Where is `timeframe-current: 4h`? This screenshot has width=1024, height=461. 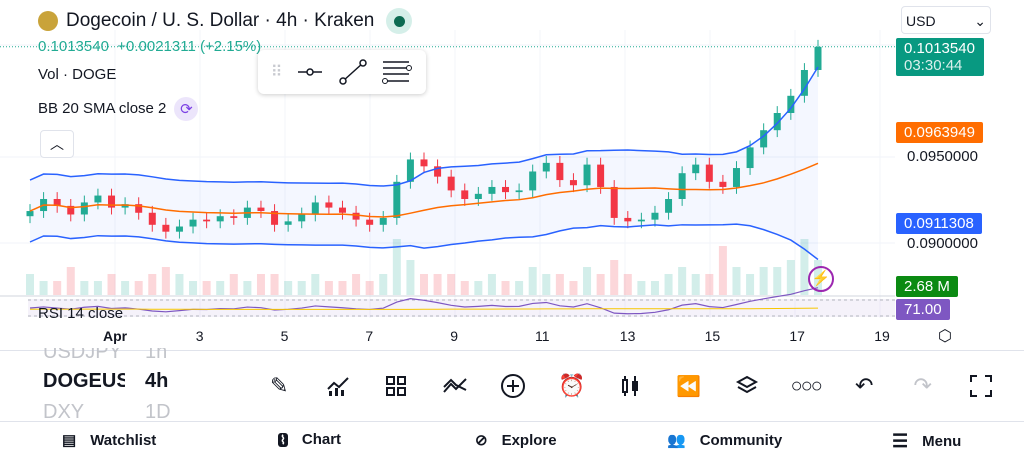 timeframe-current: 4h is located at coordinates (157, 381).